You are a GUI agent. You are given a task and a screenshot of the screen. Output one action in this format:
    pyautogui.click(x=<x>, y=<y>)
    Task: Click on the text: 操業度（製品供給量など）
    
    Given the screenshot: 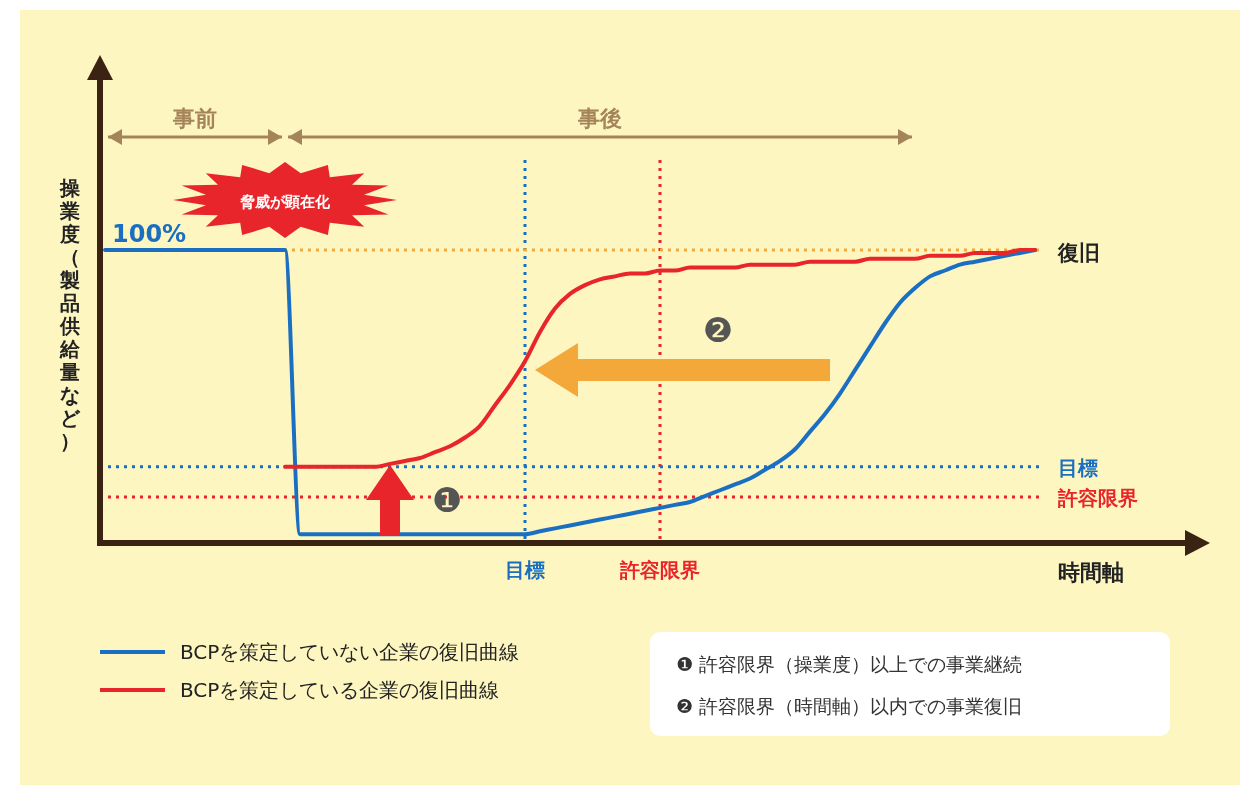 What is the action you would take?
    pyautogui.click(x=70, y=314)
    